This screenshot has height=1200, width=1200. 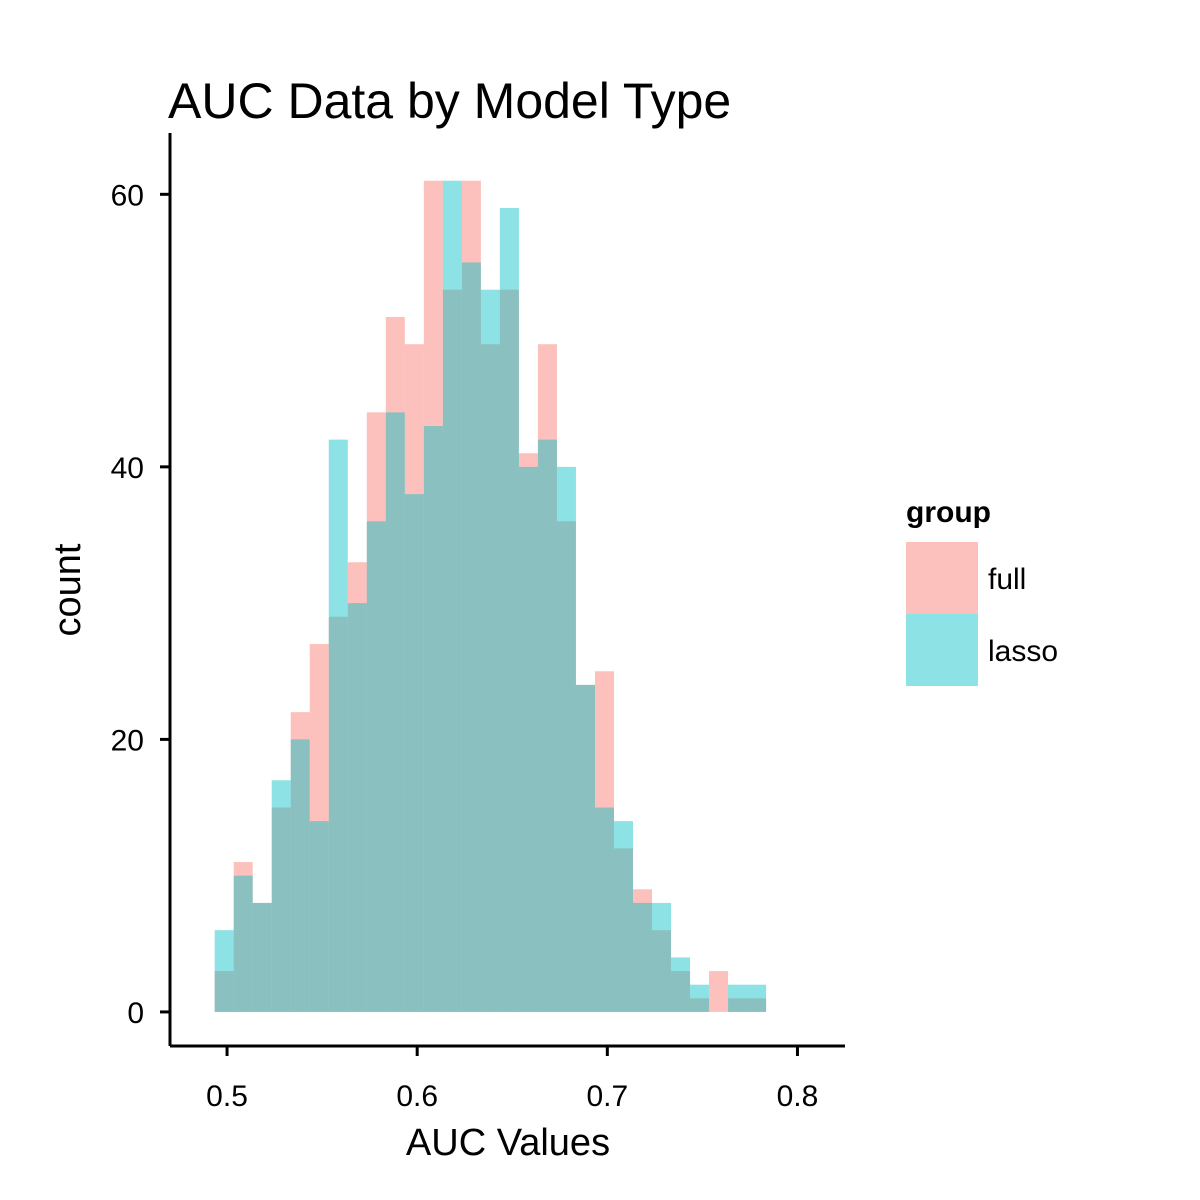 I want to click on x-tick-label-0.5: 0.5, so click(x=227, y=1096).